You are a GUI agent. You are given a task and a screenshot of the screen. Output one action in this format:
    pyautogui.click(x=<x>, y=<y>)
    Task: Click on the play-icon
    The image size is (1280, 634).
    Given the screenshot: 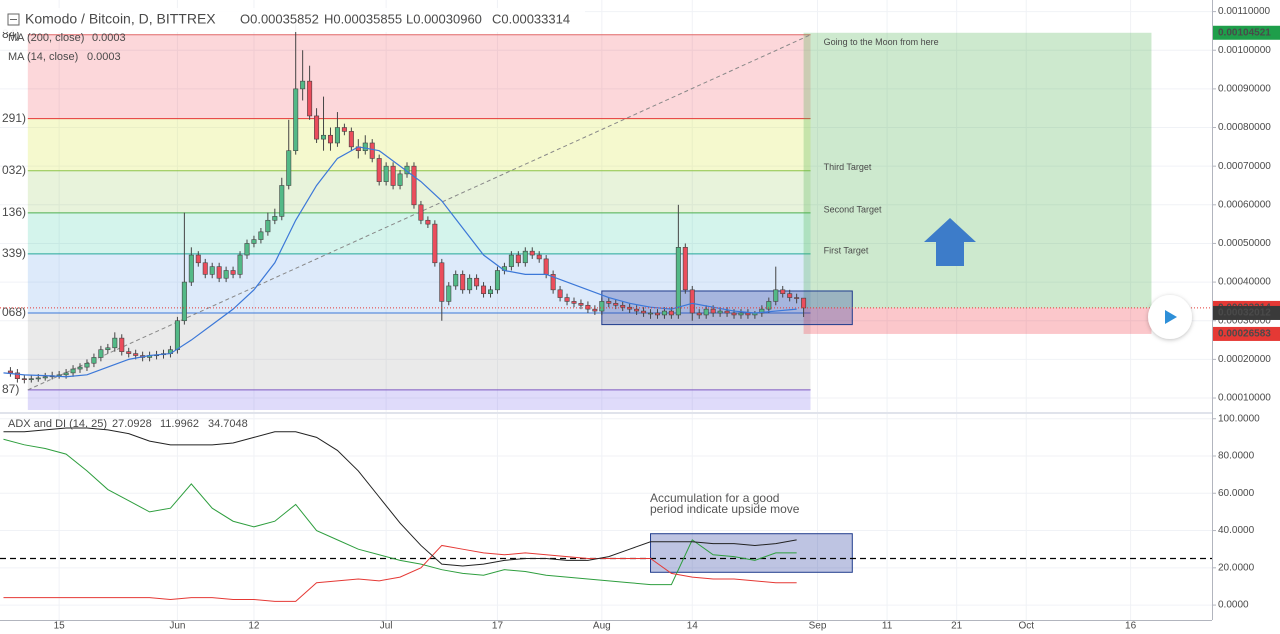 What is the action you would take?
    pyautogui.click(x=1171, y=317)
    